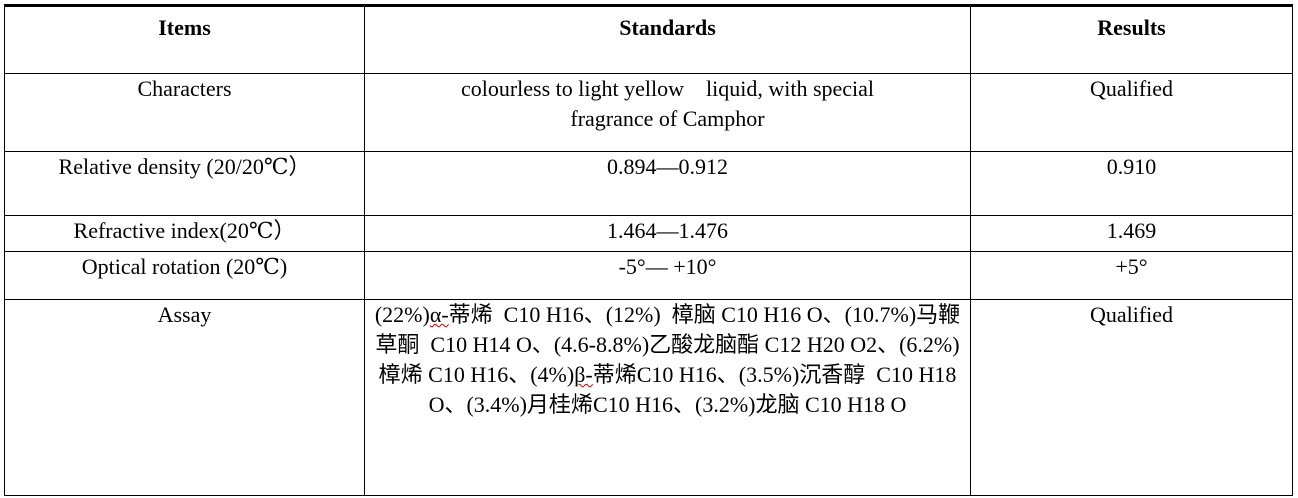 This screenshot has width=1298, height=498. What do you see at coordinates (184, 275) in the screenshot?
I see `item-optical-rotation: Optical rotation (20℃)` at bounding box center [184, 275].